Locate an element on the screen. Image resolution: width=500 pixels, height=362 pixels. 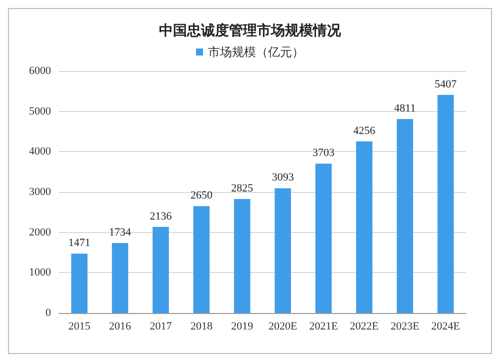
x-tick-label: 2016 is located at coordinates (120, 326).